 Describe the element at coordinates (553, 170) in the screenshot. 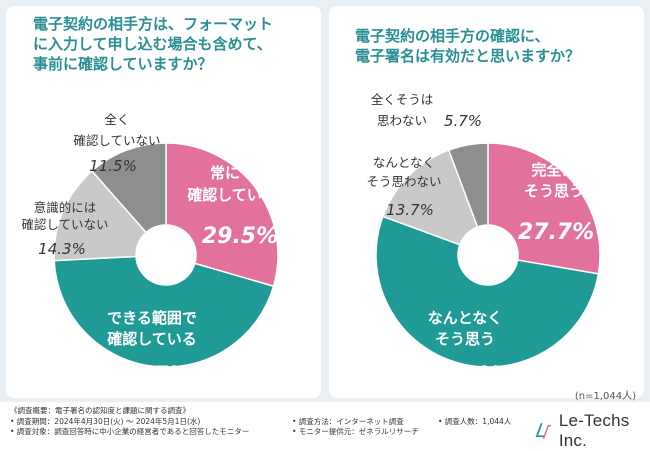

I see `right-fully-label-1: 完全に` at that location.